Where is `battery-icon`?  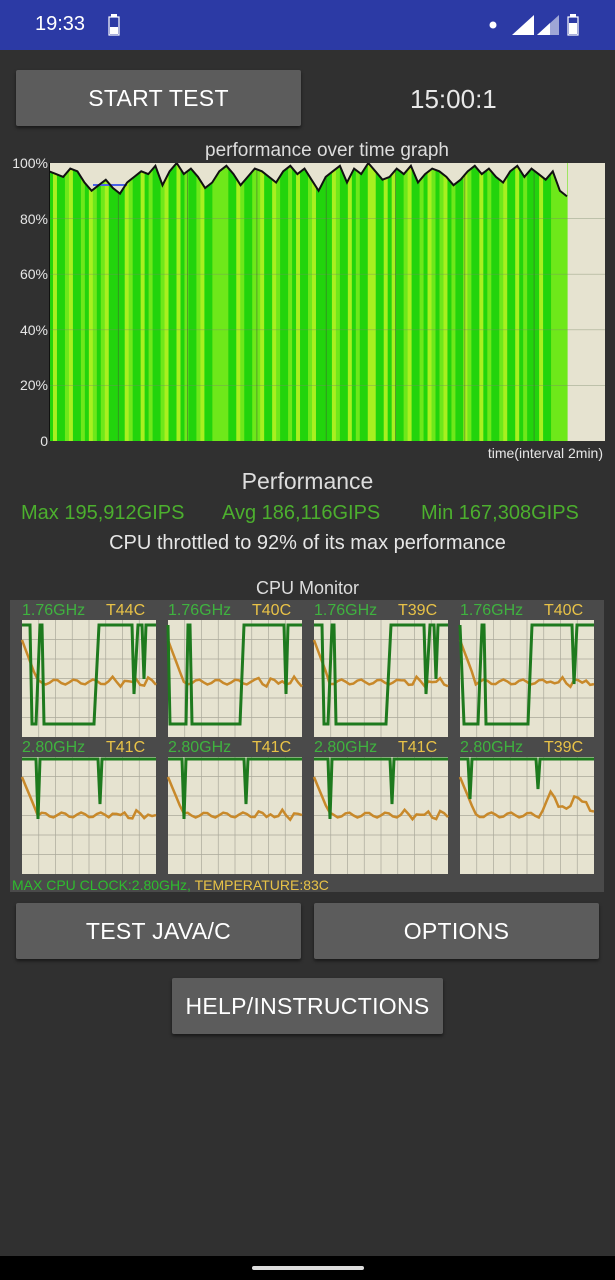 battery-icon is located at coordinates (573, 25).